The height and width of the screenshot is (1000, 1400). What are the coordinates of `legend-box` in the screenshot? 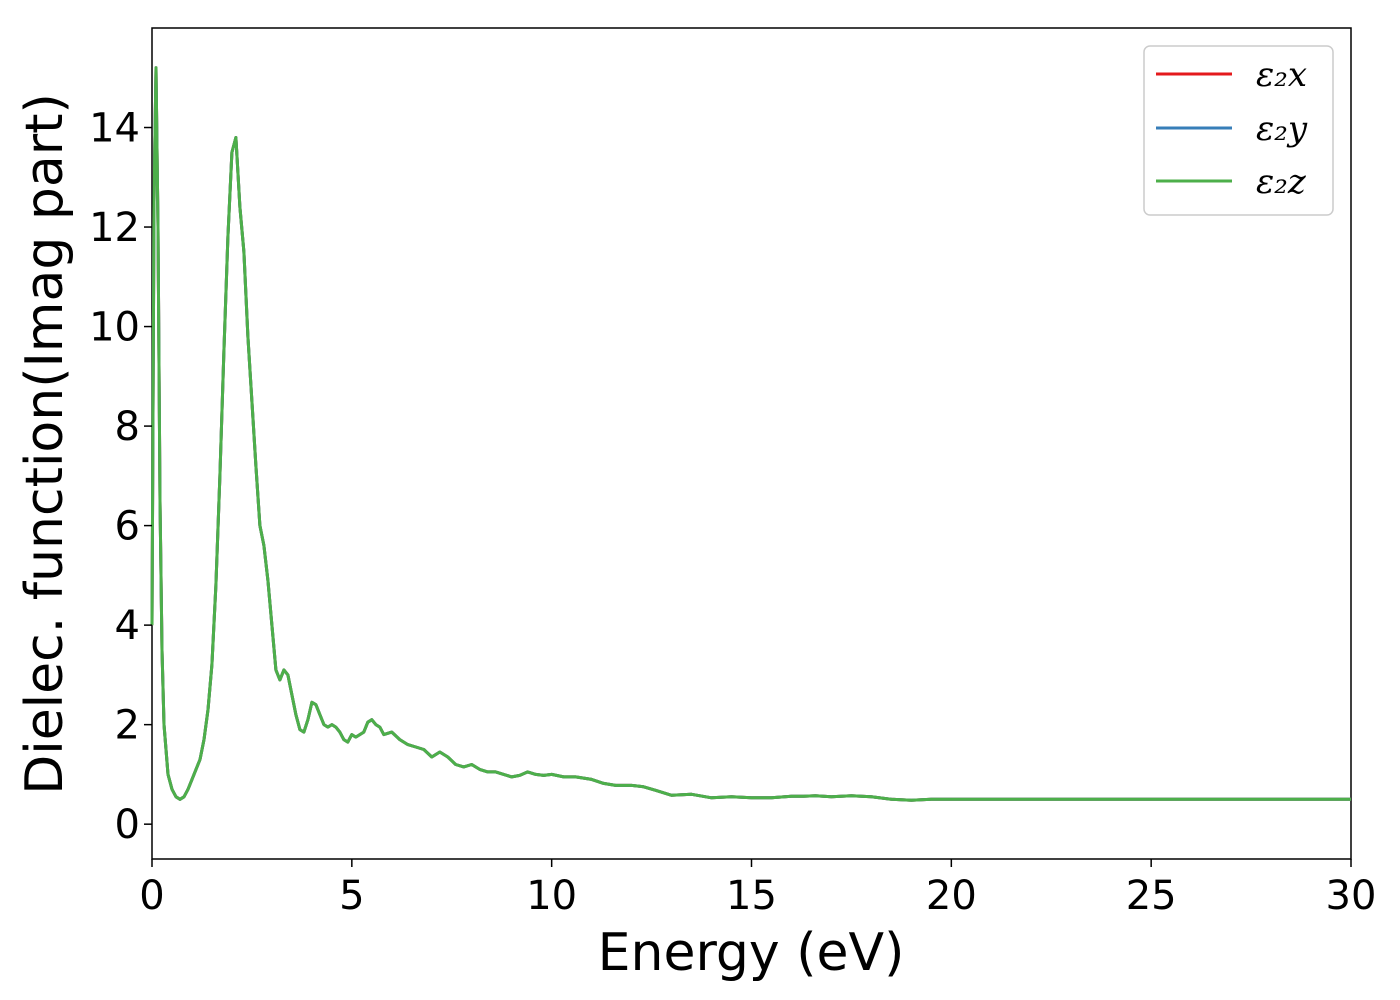 It's located at (1238, 130).